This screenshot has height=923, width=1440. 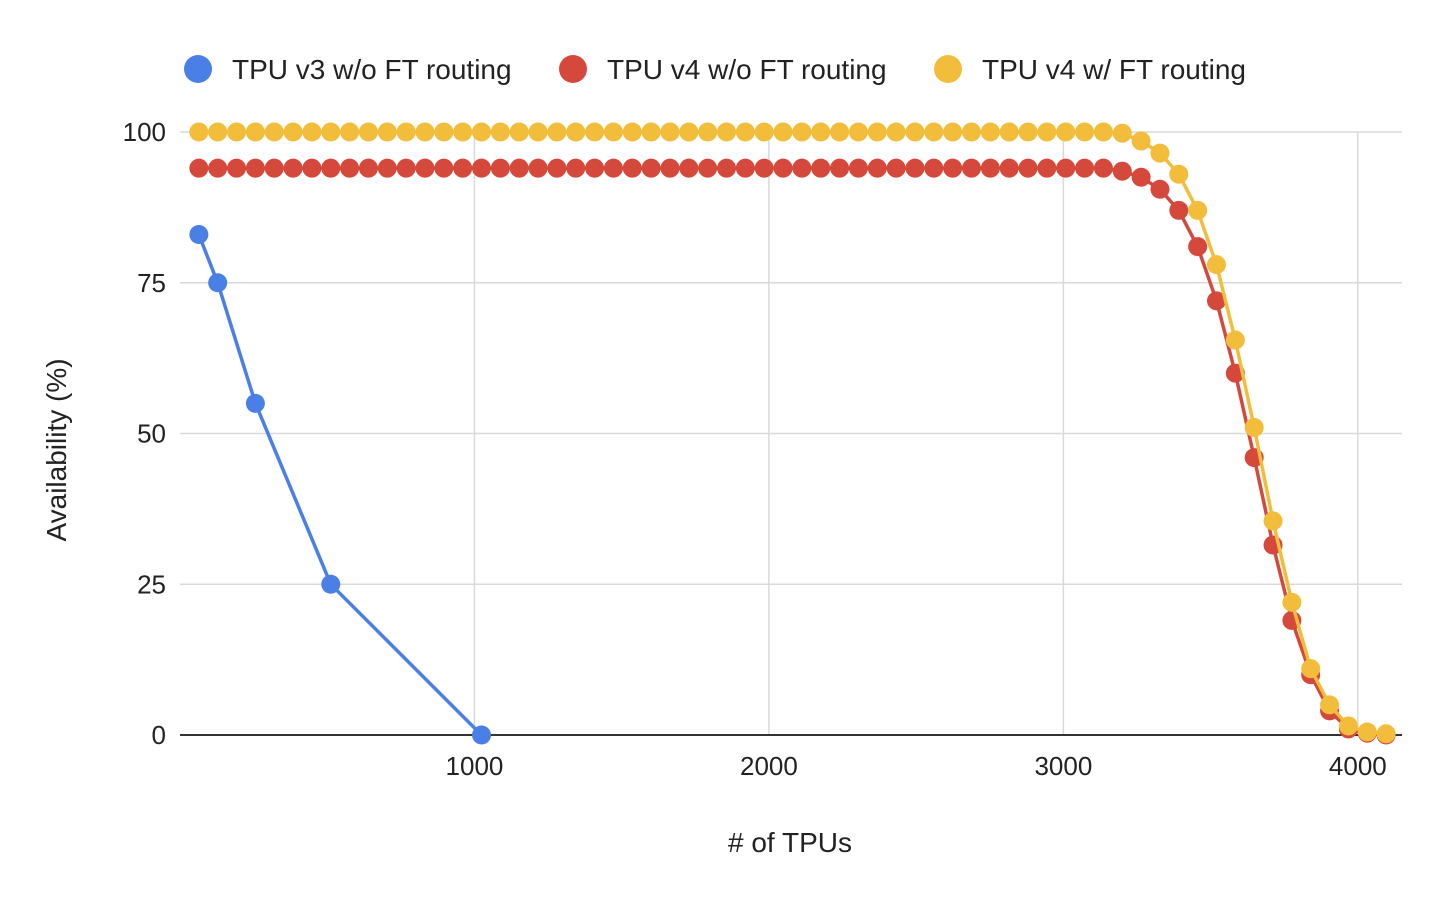 I want to click on legend-item: TPU v3 w/o FT routing, so click(x=348, y=69).